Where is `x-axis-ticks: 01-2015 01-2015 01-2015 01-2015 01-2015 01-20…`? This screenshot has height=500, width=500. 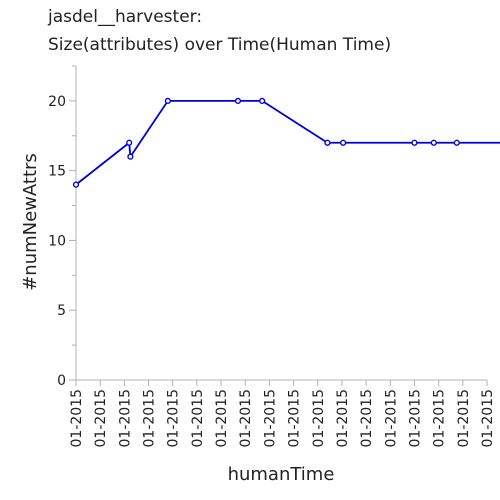
x-axis-ticks: 01-2015 01-2015 01-2015 01-2015 01-2015 01-20… is located at coordinates (282, 414).